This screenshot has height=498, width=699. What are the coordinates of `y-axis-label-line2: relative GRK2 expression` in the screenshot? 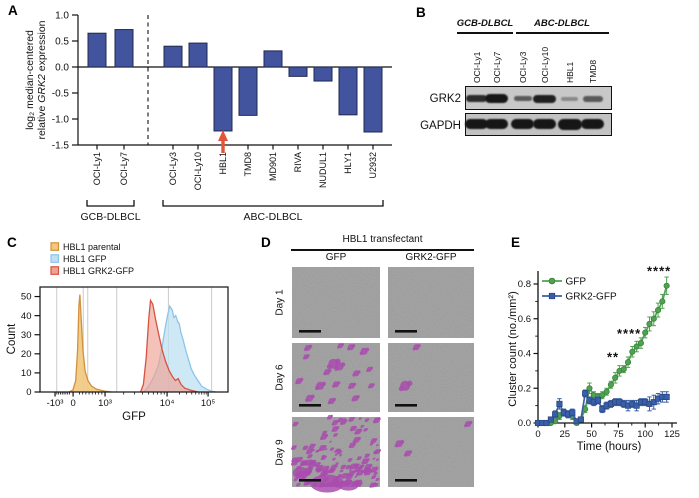 It's located at (42, 79).